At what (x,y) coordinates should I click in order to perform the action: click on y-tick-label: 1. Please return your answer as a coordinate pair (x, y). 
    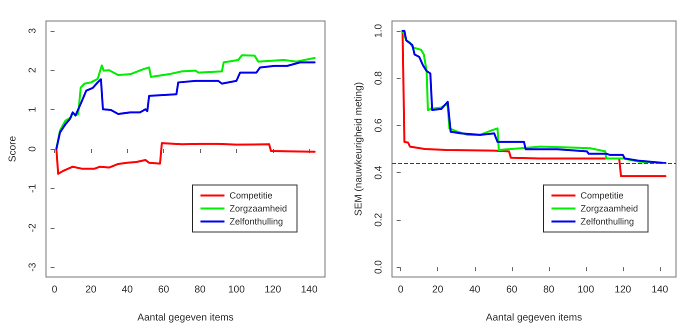
    Looking at the image, I should click on (33, 109).